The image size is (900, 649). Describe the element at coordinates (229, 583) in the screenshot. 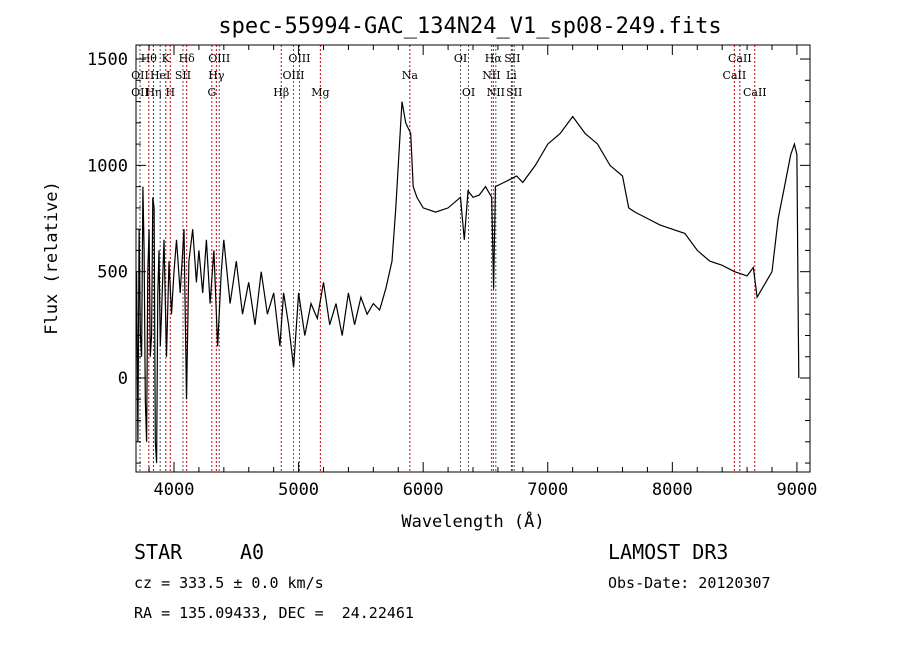

I see `redshift-cz: cz = 333.5 ± 0.0 km/s` at that location.